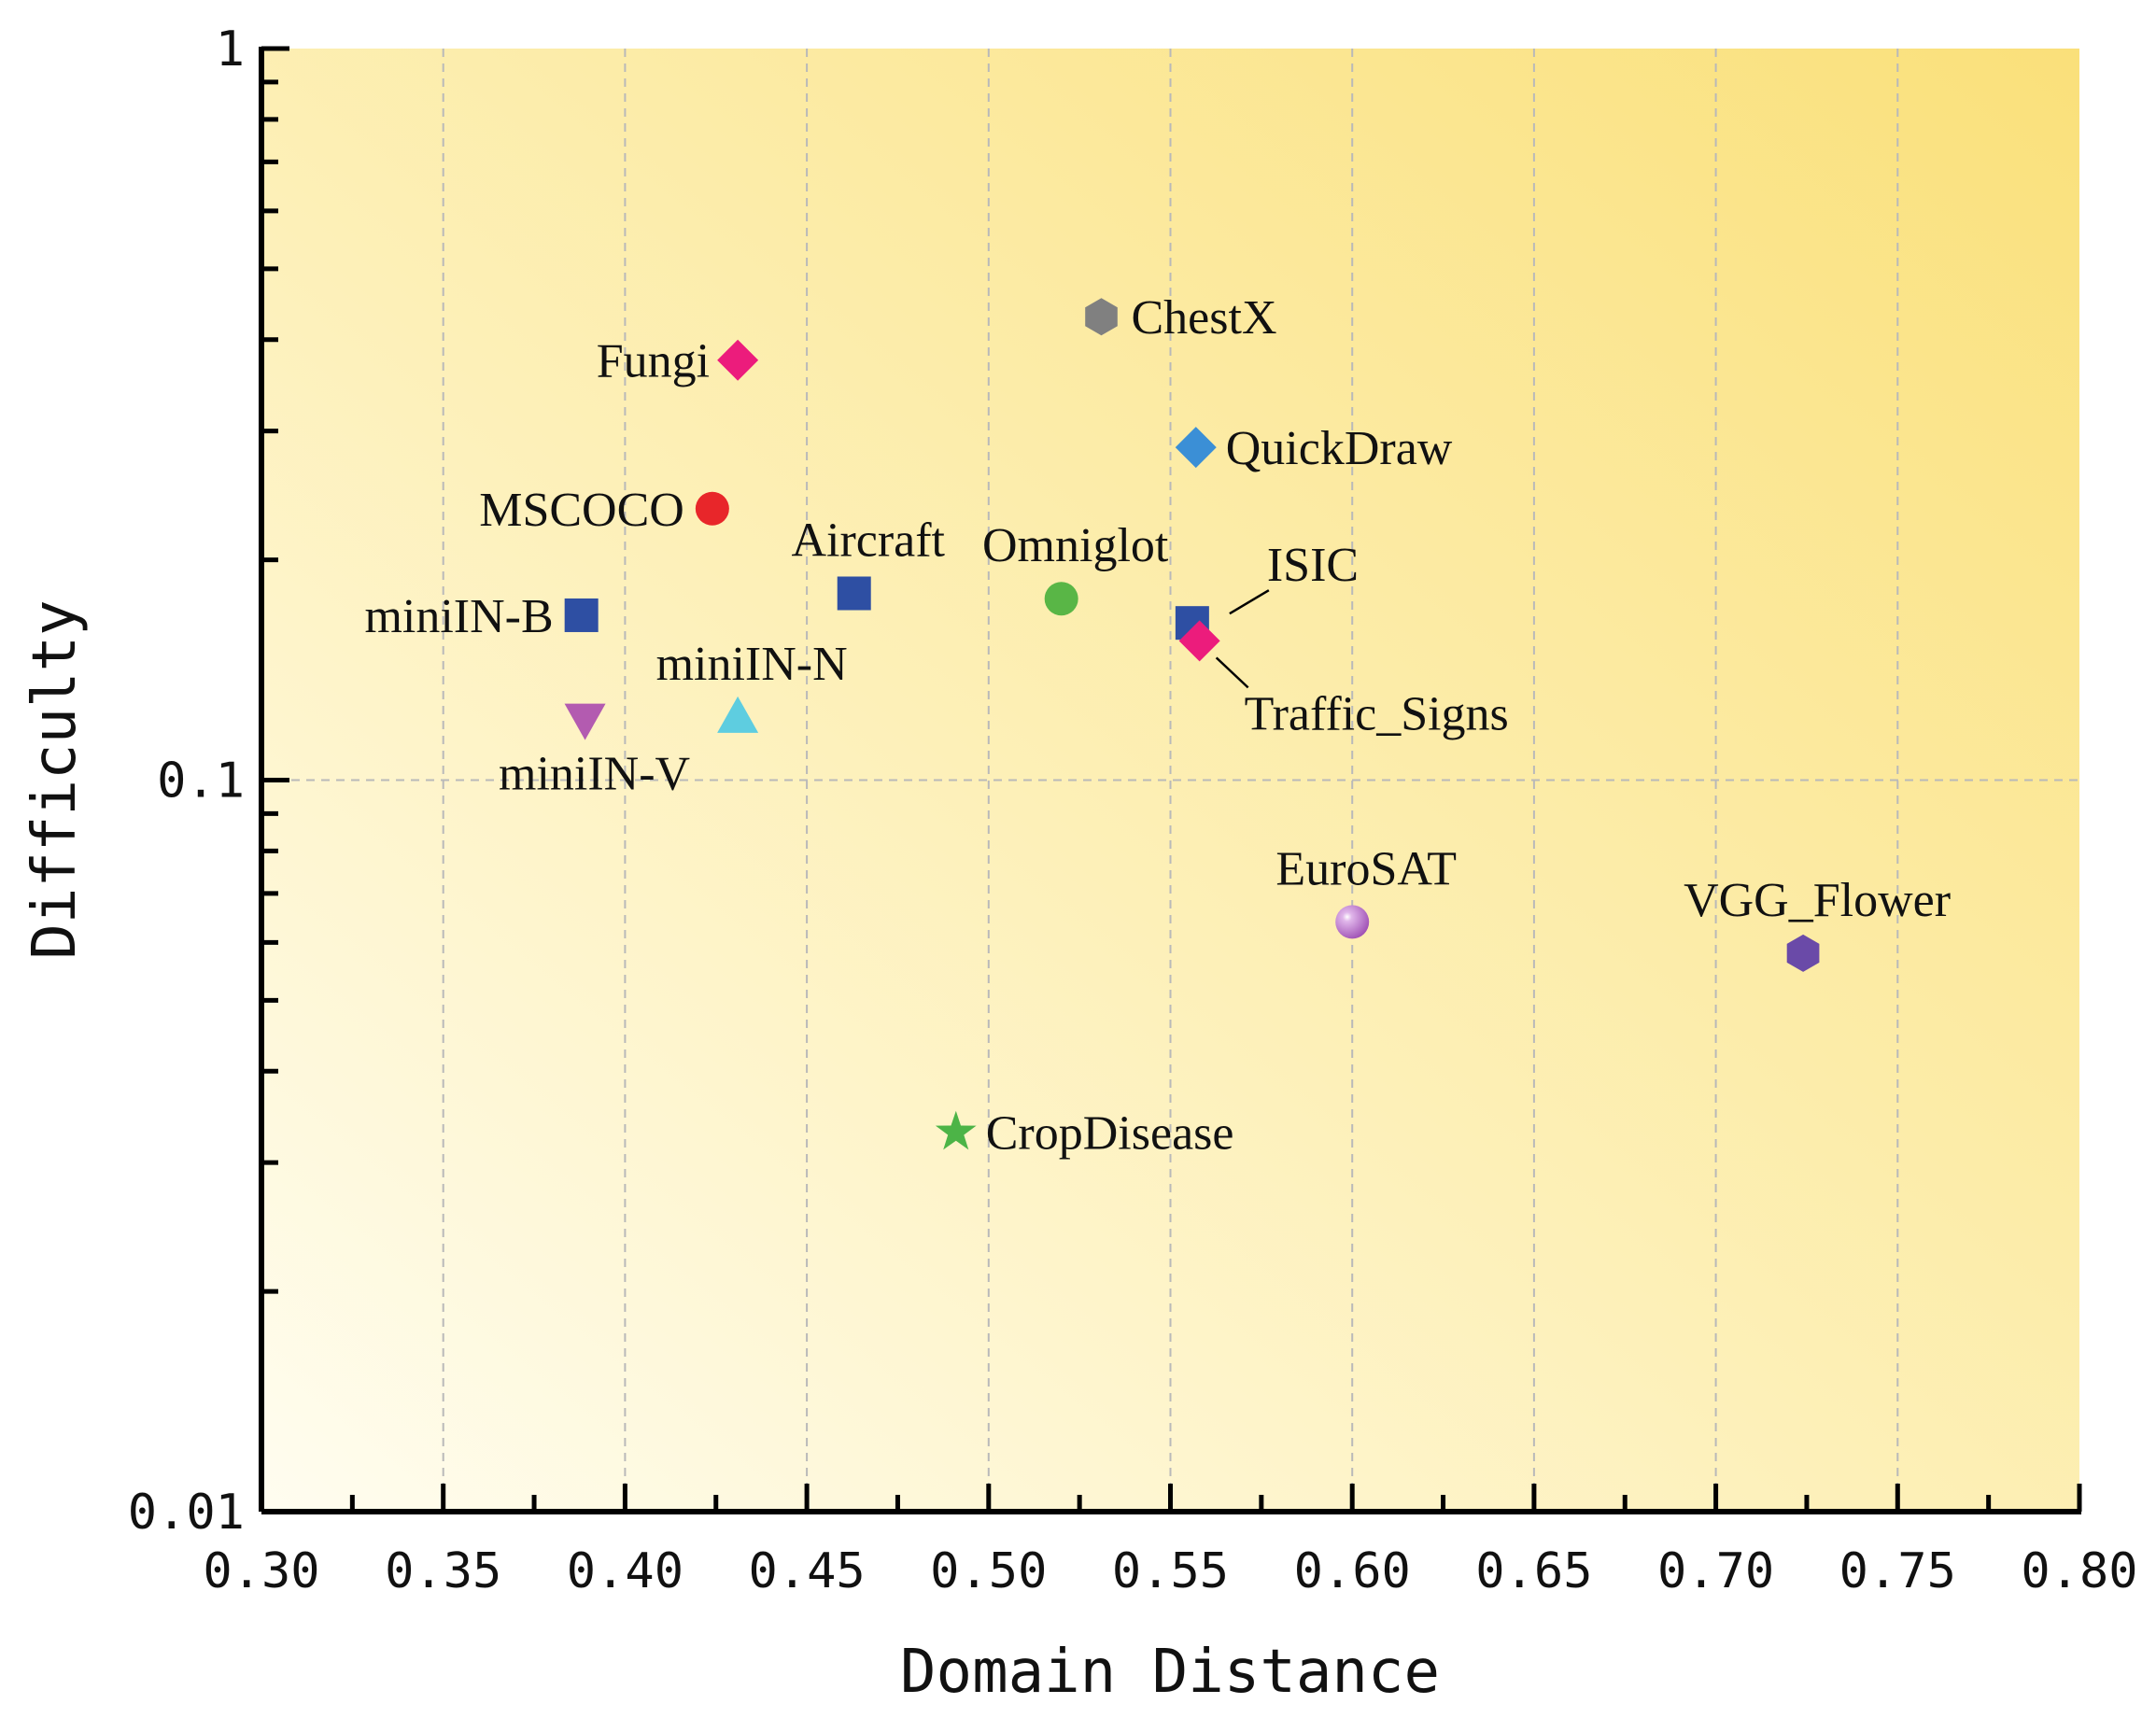 Image resolution: width=2156 pixels, height=1718 pixels. I want to click on x-axis-title: Domain Distance, so click(1170, 1672).